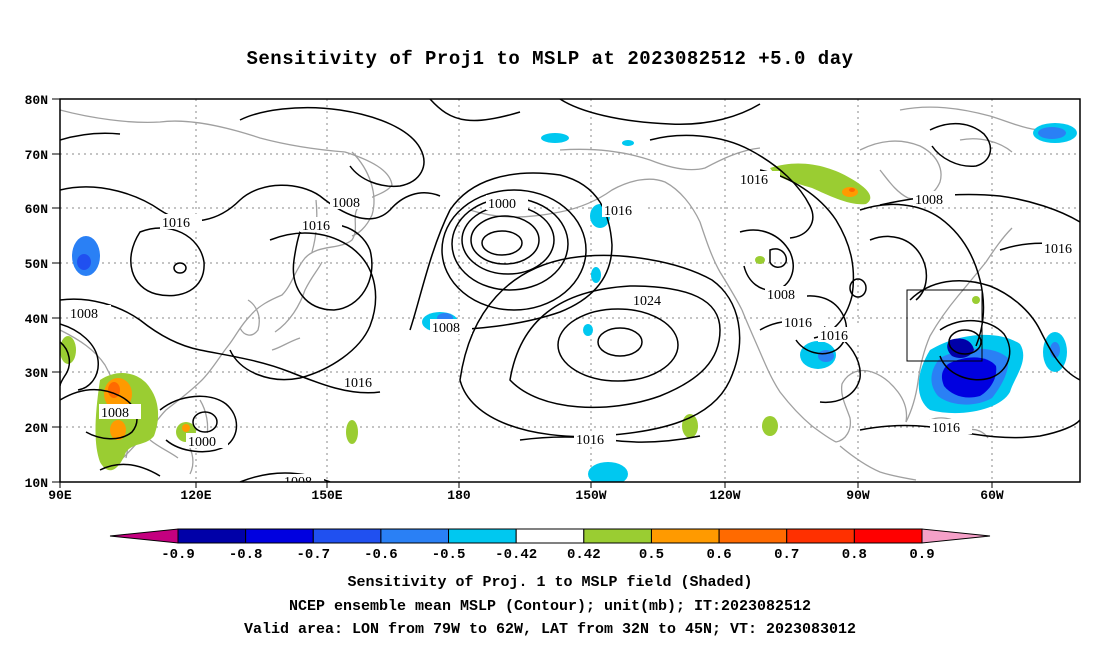  Describe the element at coordinates (459, 495) in the screenshot. I see `lon-label: 180` at that location.